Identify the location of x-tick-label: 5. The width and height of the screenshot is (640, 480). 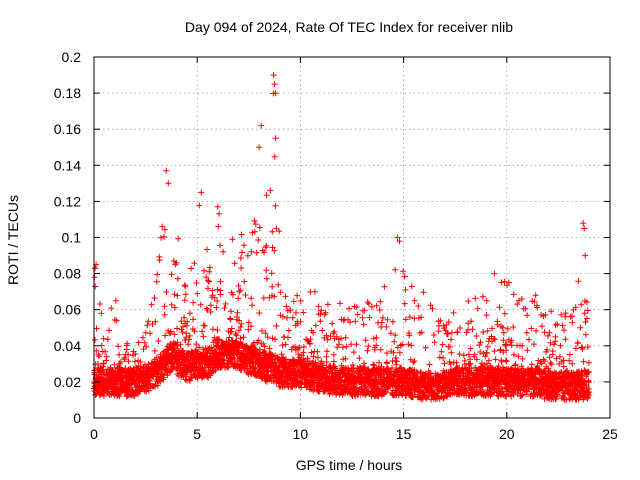
(197, 434).